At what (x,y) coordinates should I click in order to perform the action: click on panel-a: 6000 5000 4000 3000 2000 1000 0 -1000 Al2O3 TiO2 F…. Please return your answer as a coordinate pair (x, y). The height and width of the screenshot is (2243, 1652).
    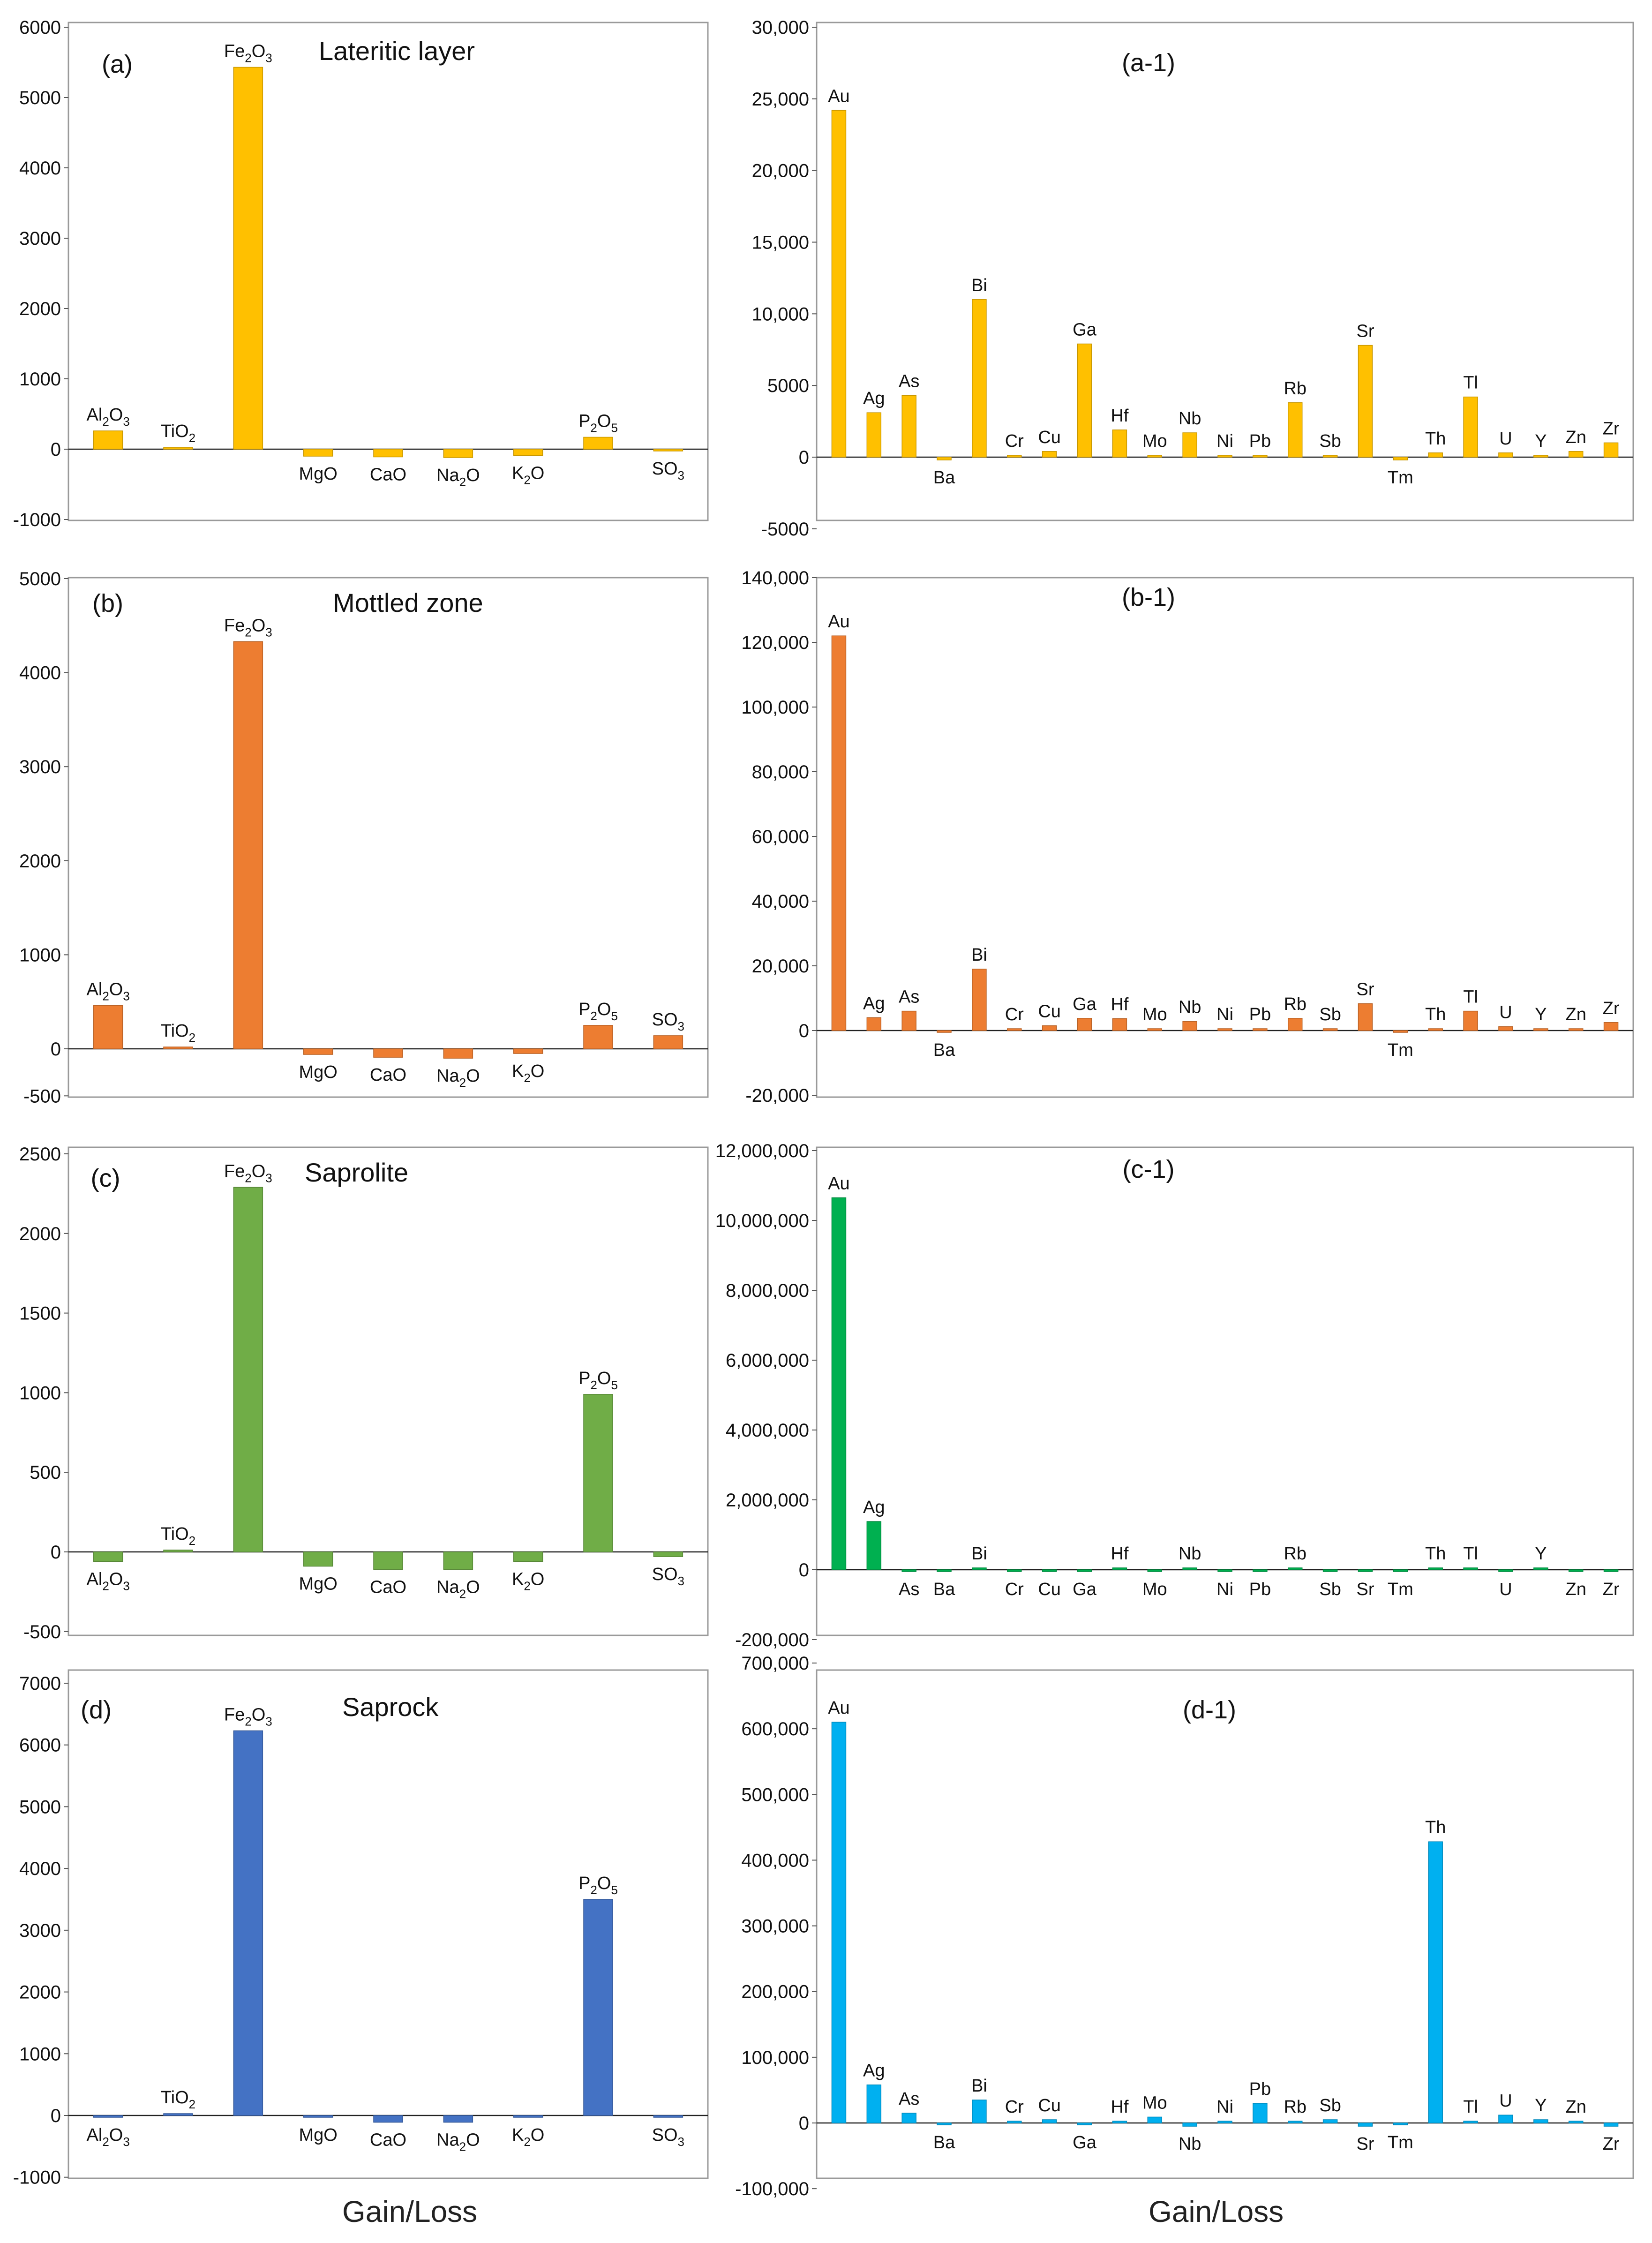
    Looking at the image, I should click on (361, 273).